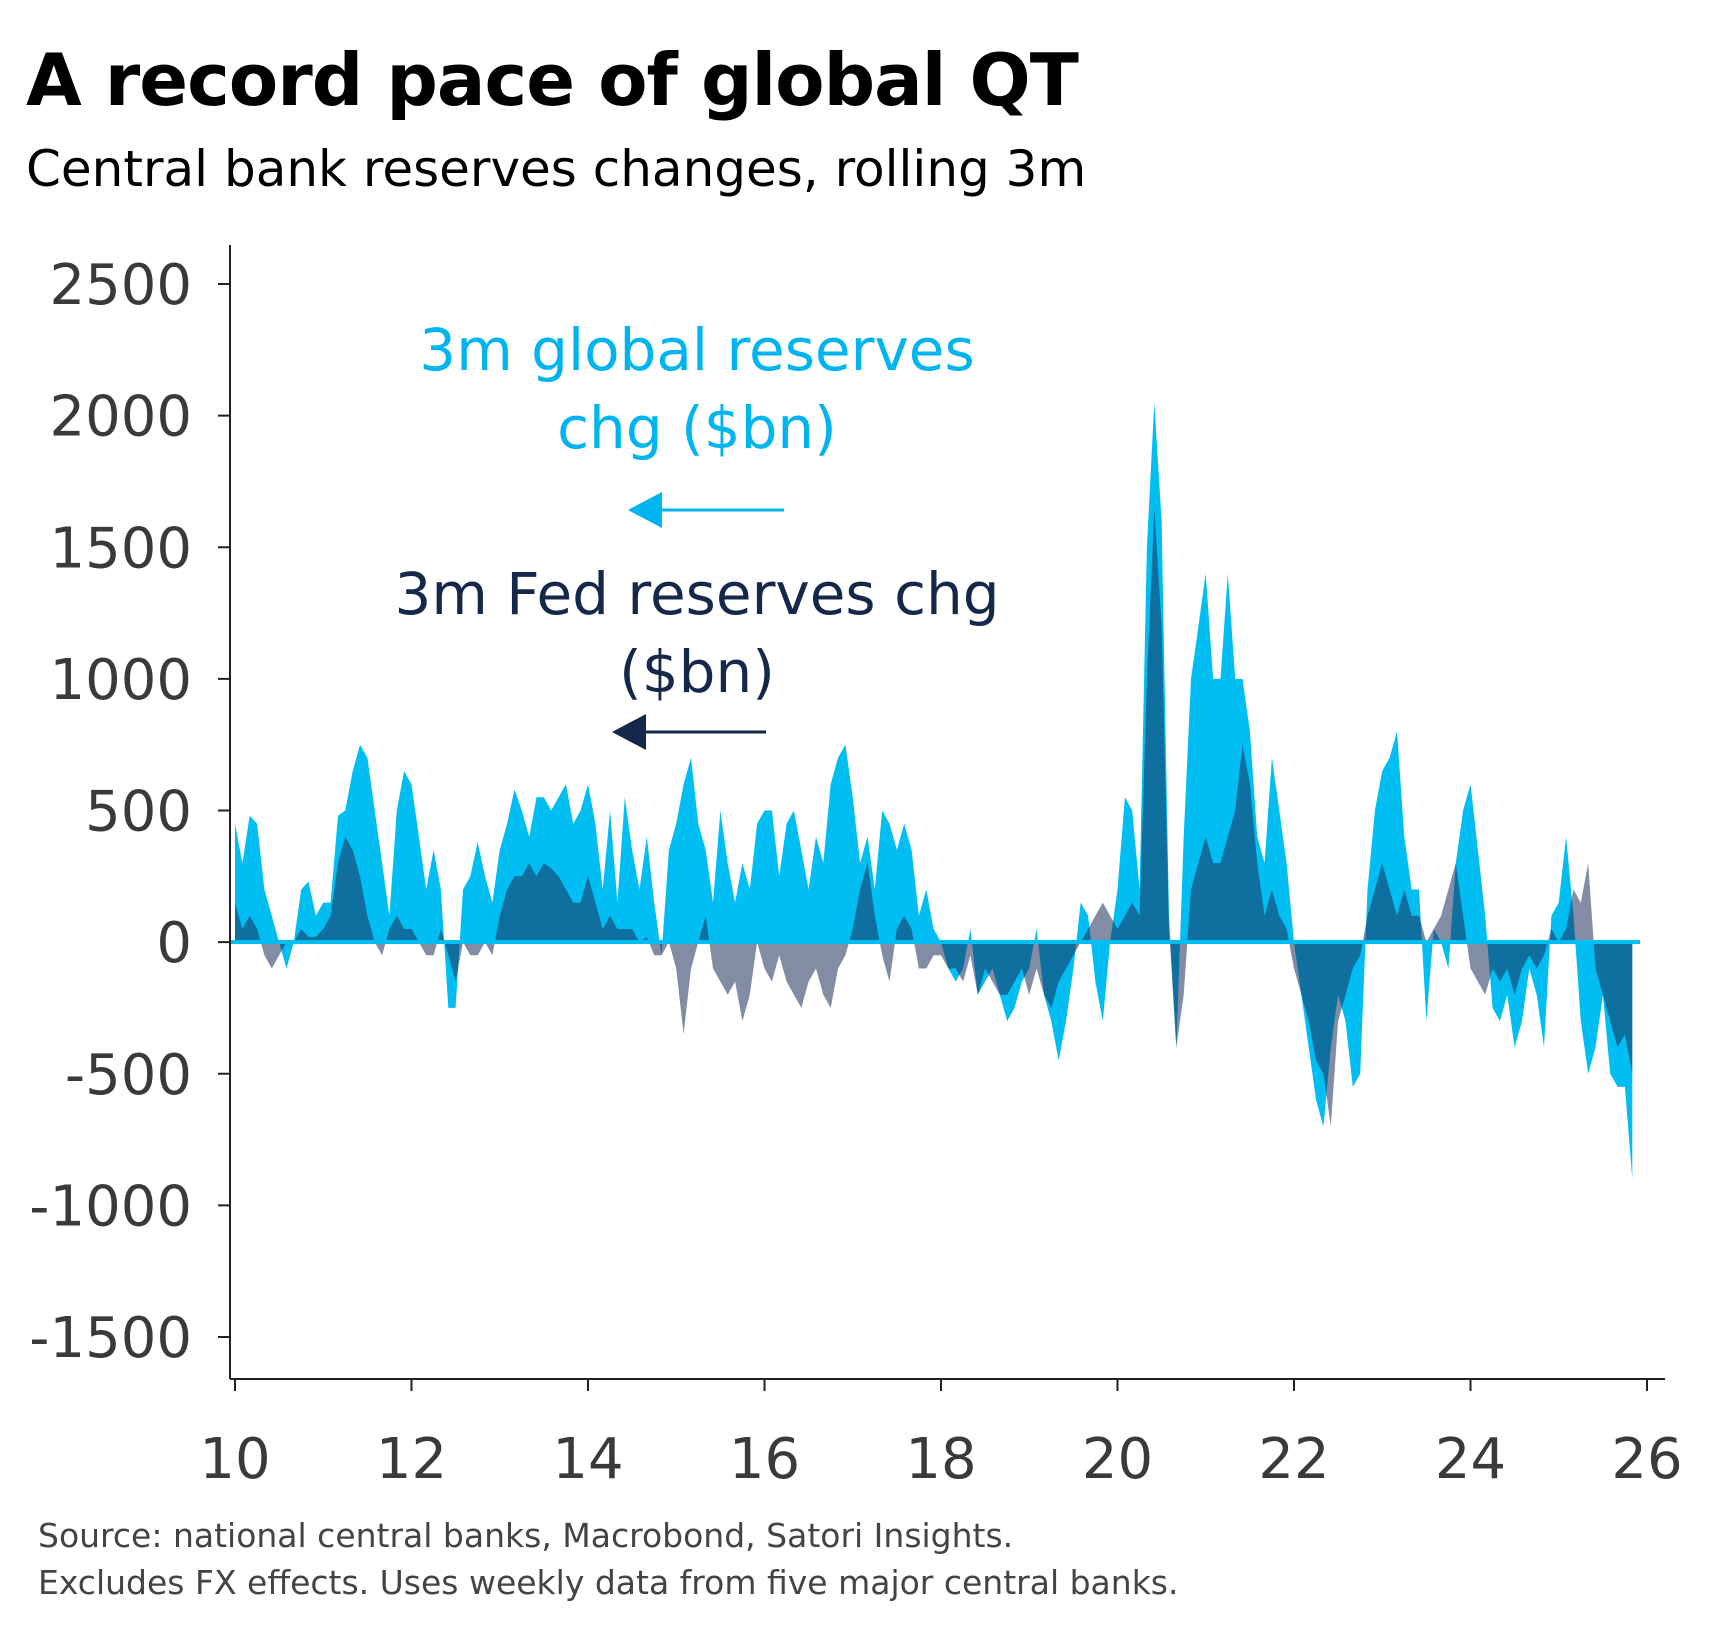 Image resolution: width=1719 pixels, height=1635 pixels. I want to click on legend-global-line2: chg ($bn), so click(697, 428).